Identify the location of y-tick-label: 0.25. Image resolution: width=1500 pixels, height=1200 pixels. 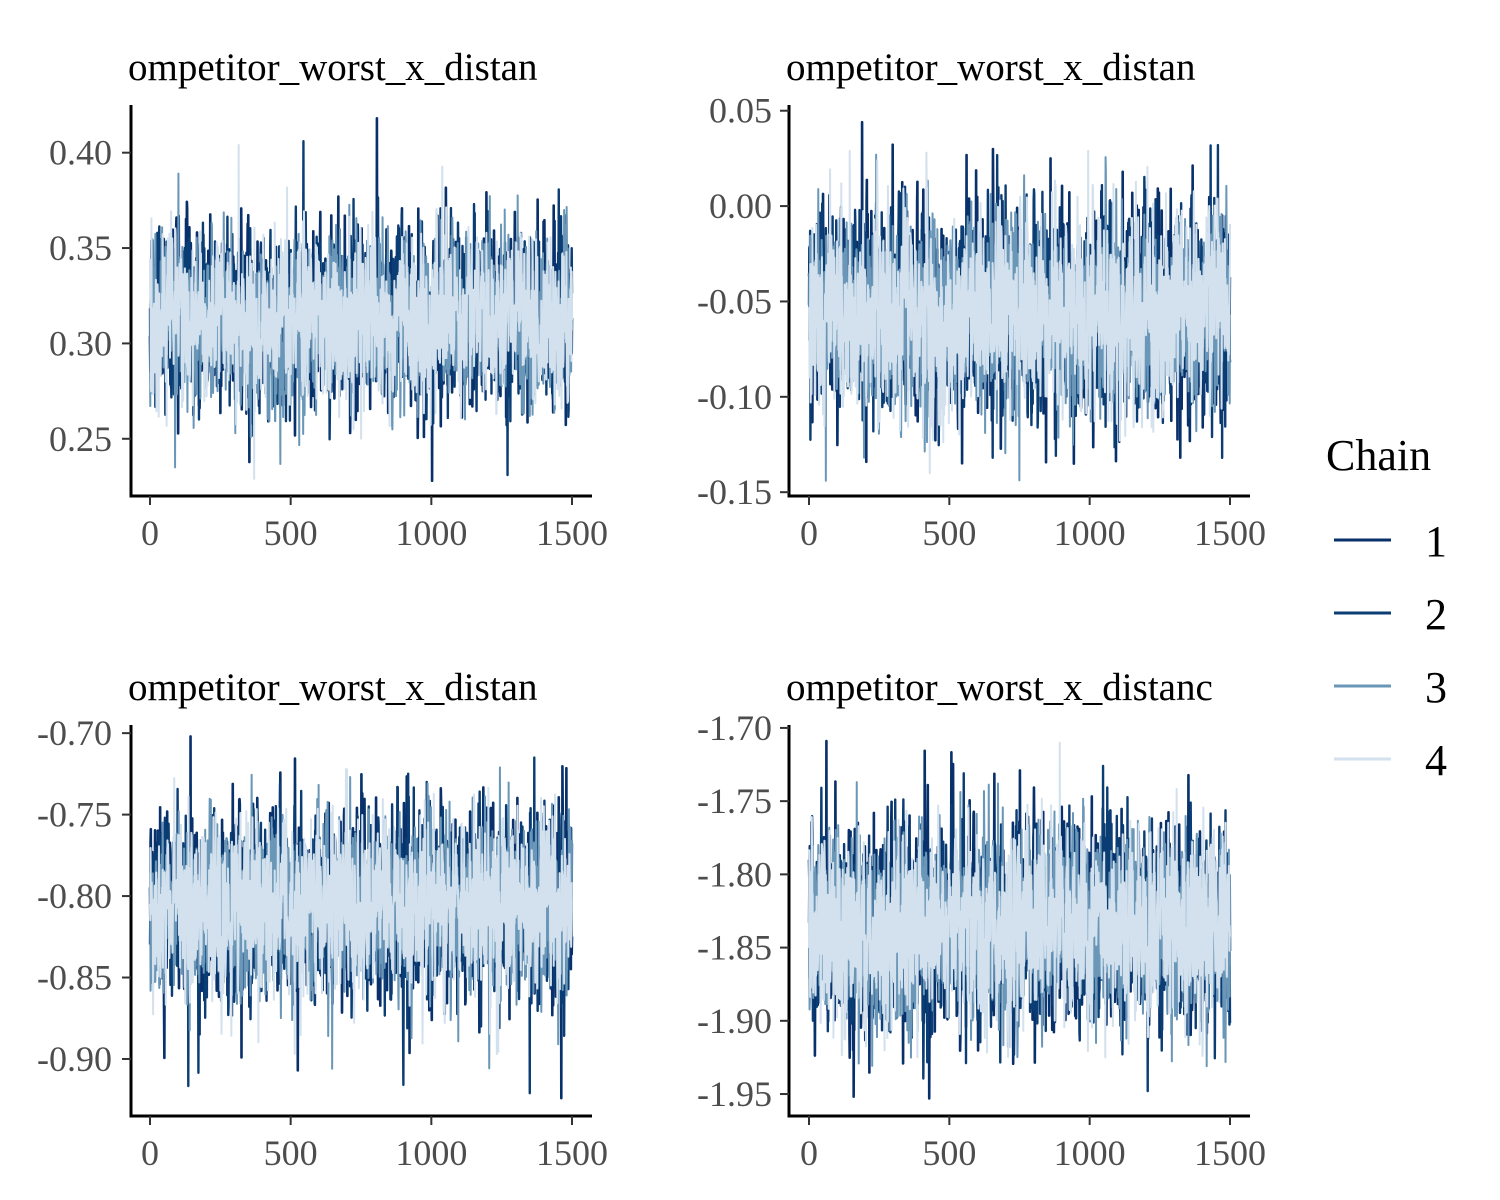
(80, 439).